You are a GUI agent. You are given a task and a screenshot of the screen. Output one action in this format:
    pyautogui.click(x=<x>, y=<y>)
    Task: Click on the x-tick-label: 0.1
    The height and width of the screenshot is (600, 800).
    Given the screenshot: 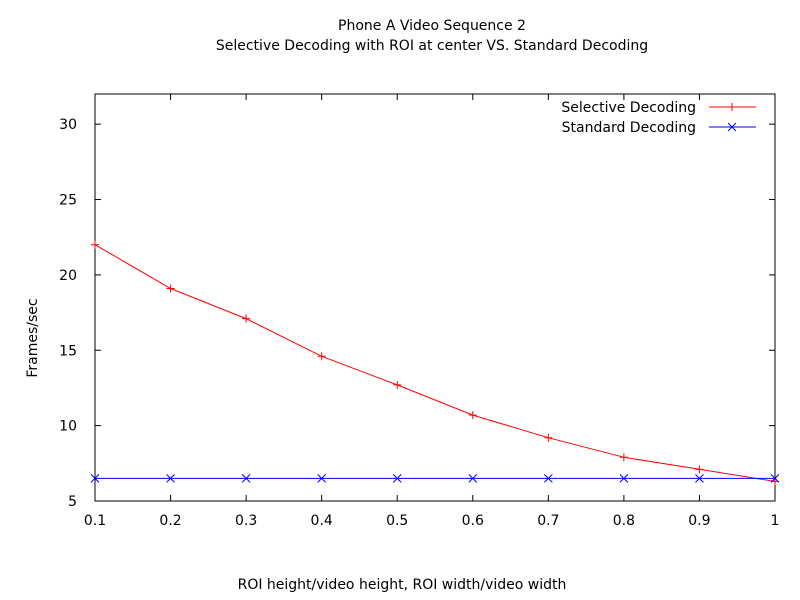 What is the action you would take?
    pyautogui.click(x=95, y=521)
    